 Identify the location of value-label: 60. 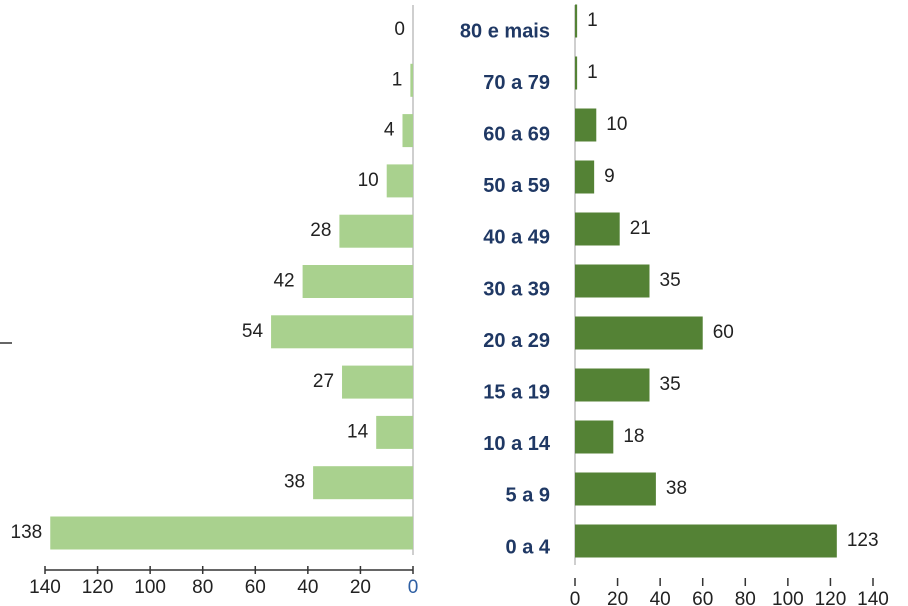
(723, 332).